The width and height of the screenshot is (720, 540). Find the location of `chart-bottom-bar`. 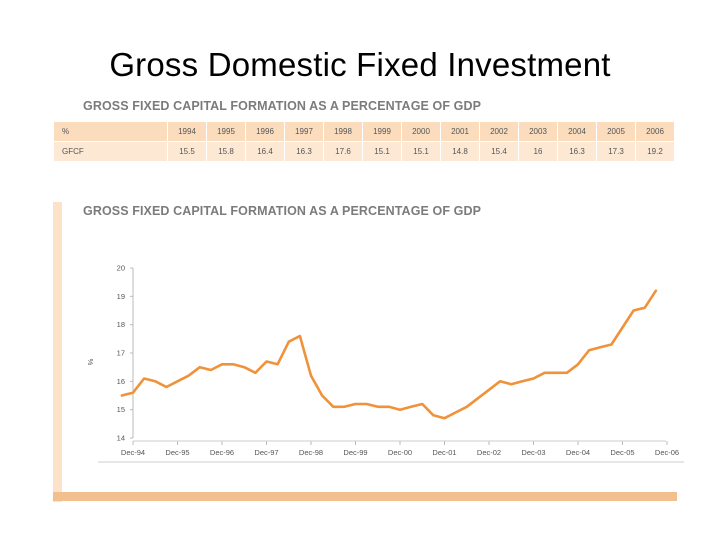

chart-bottom-bar is located at coordinates (365, 496).